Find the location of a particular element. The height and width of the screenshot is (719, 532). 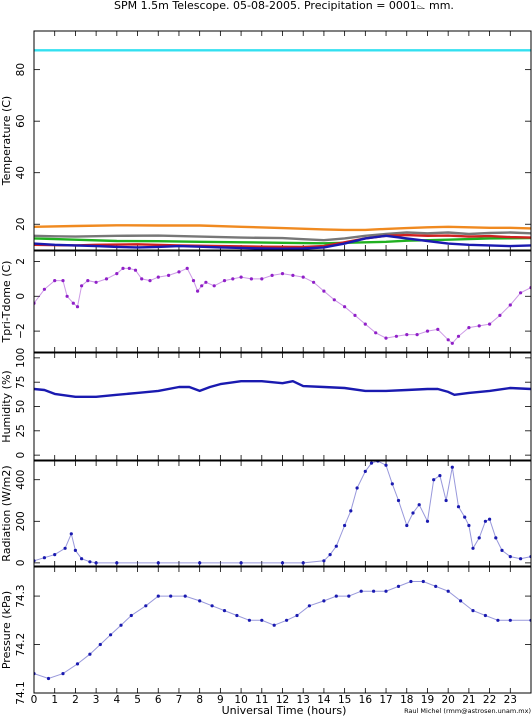

y-tick-label: 74.1 is located at coordinates (21, 692).